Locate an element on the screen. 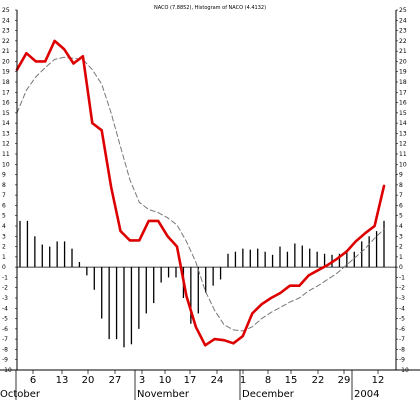 Image resolution: width=420 pixels, height=400 pixels. month-label-4: 2004 is located at coordinates (366, 394).